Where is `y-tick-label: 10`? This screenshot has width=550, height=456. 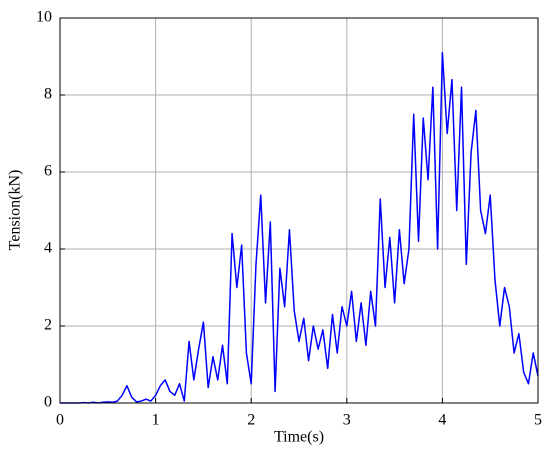
y-tick-label: 10 is located at coordinates (44, 17).